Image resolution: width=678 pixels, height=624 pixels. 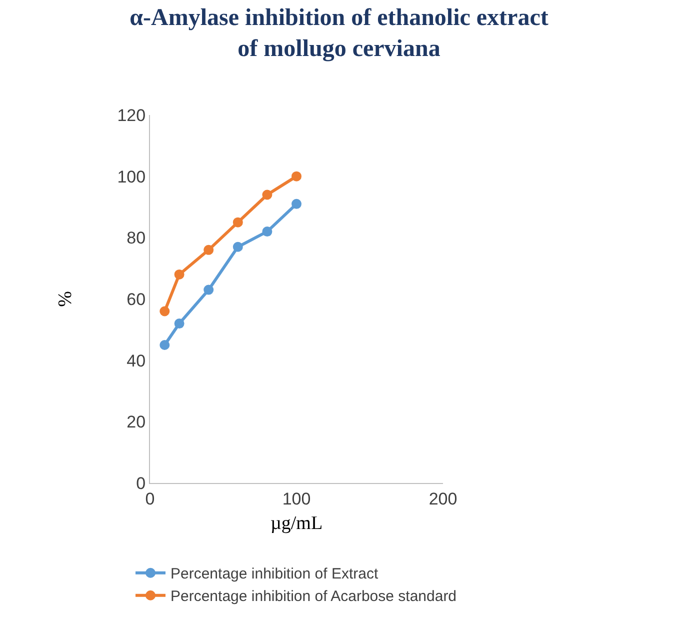 What do you see at coordinates (296, 498) in the screenshot?
I see `x-tick-label: 100` at bounding box center [296, 498].